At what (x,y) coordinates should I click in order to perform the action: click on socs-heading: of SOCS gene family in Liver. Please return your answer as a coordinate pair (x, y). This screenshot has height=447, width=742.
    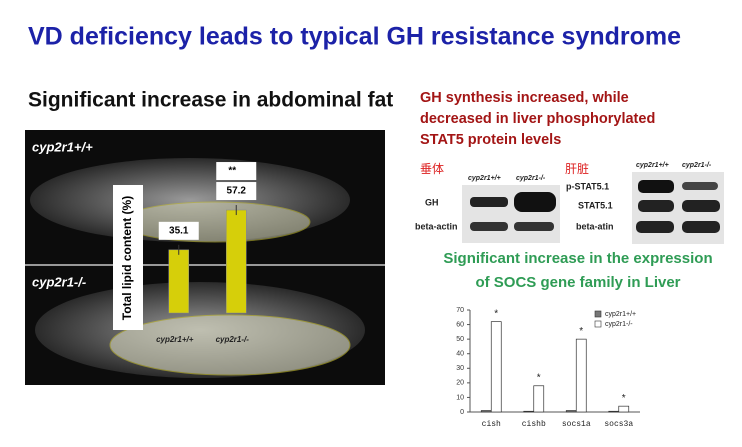
    Looking at the image, I should click on (577, 282).